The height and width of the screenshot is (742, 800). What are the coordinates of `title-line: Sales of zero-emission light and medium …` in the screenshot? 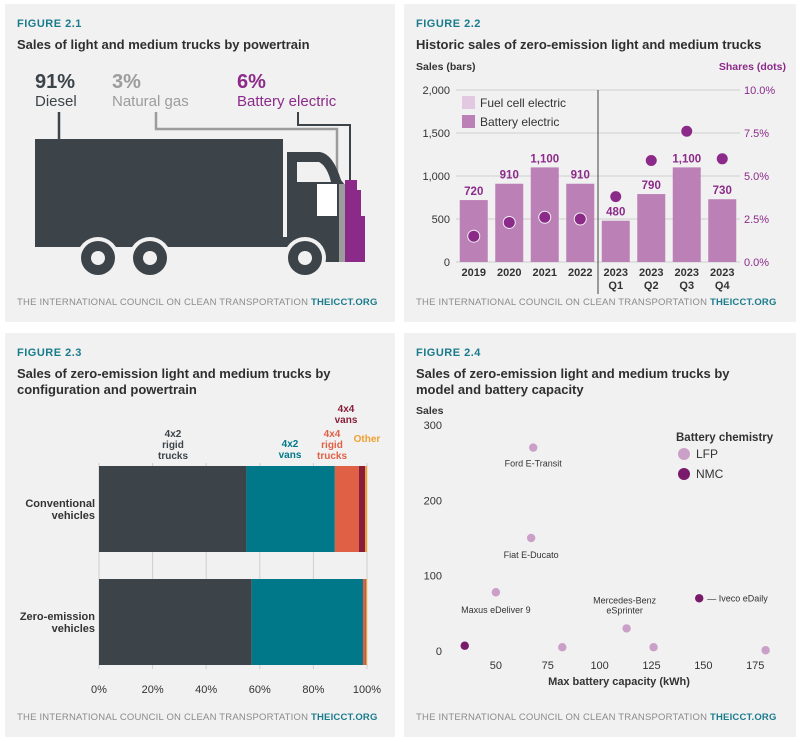 It's located at (174, 373).